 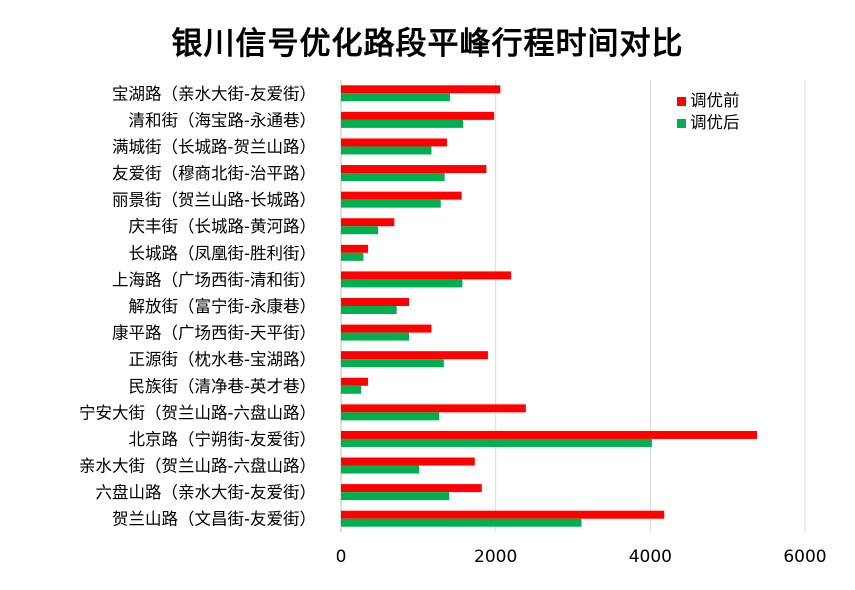 I want to click on category-label: 六盘山路（亲水大街-友爱街）, so click(x=206, y=492).